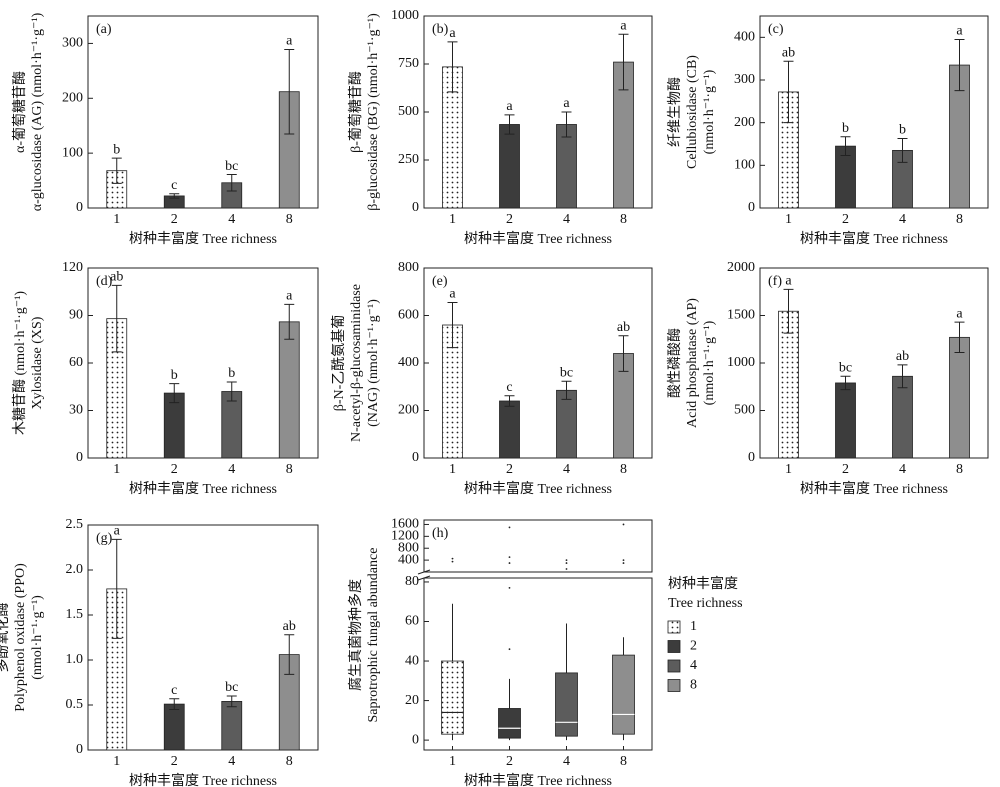 This screenshot has height=787, width=1000. I want to click on panel-label: (c), so click(776, 29).